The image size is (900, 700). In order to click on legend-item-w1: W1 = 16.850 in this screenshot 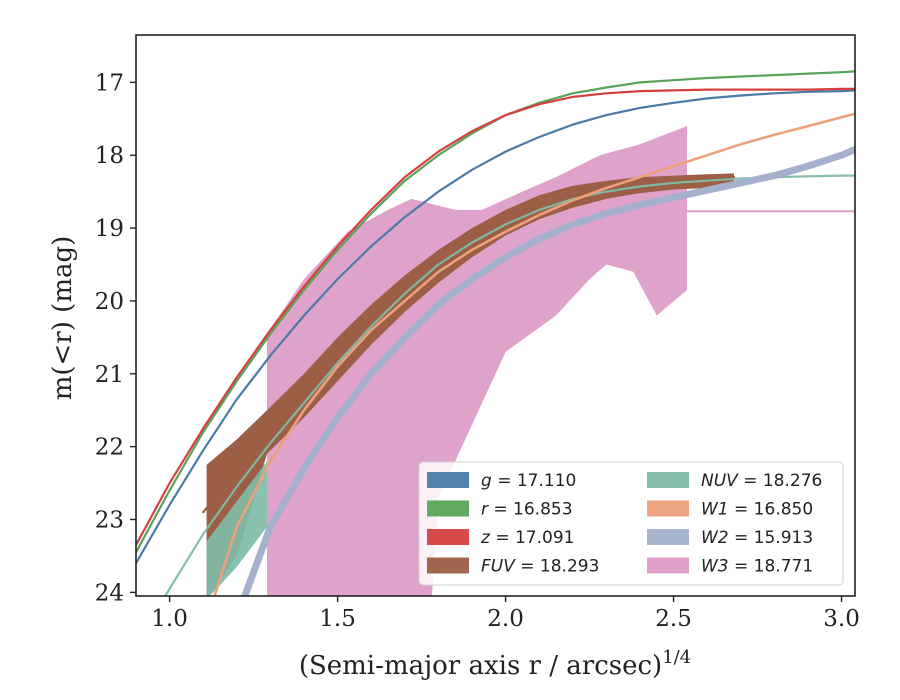, I will do `click(730, 510)`.